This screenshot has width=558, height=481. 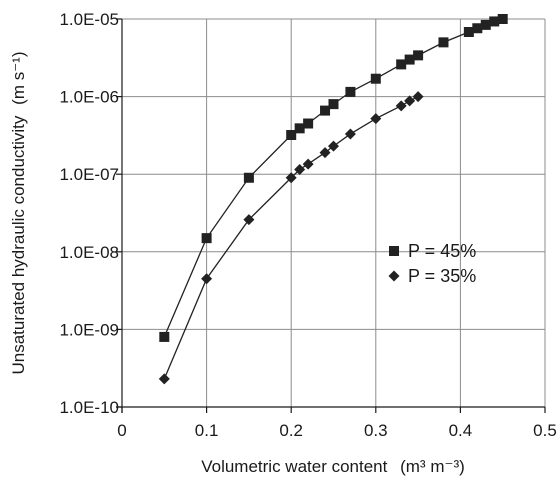 I want to click on legend: P = 45% P = 35%, so click(x=432, y=263).